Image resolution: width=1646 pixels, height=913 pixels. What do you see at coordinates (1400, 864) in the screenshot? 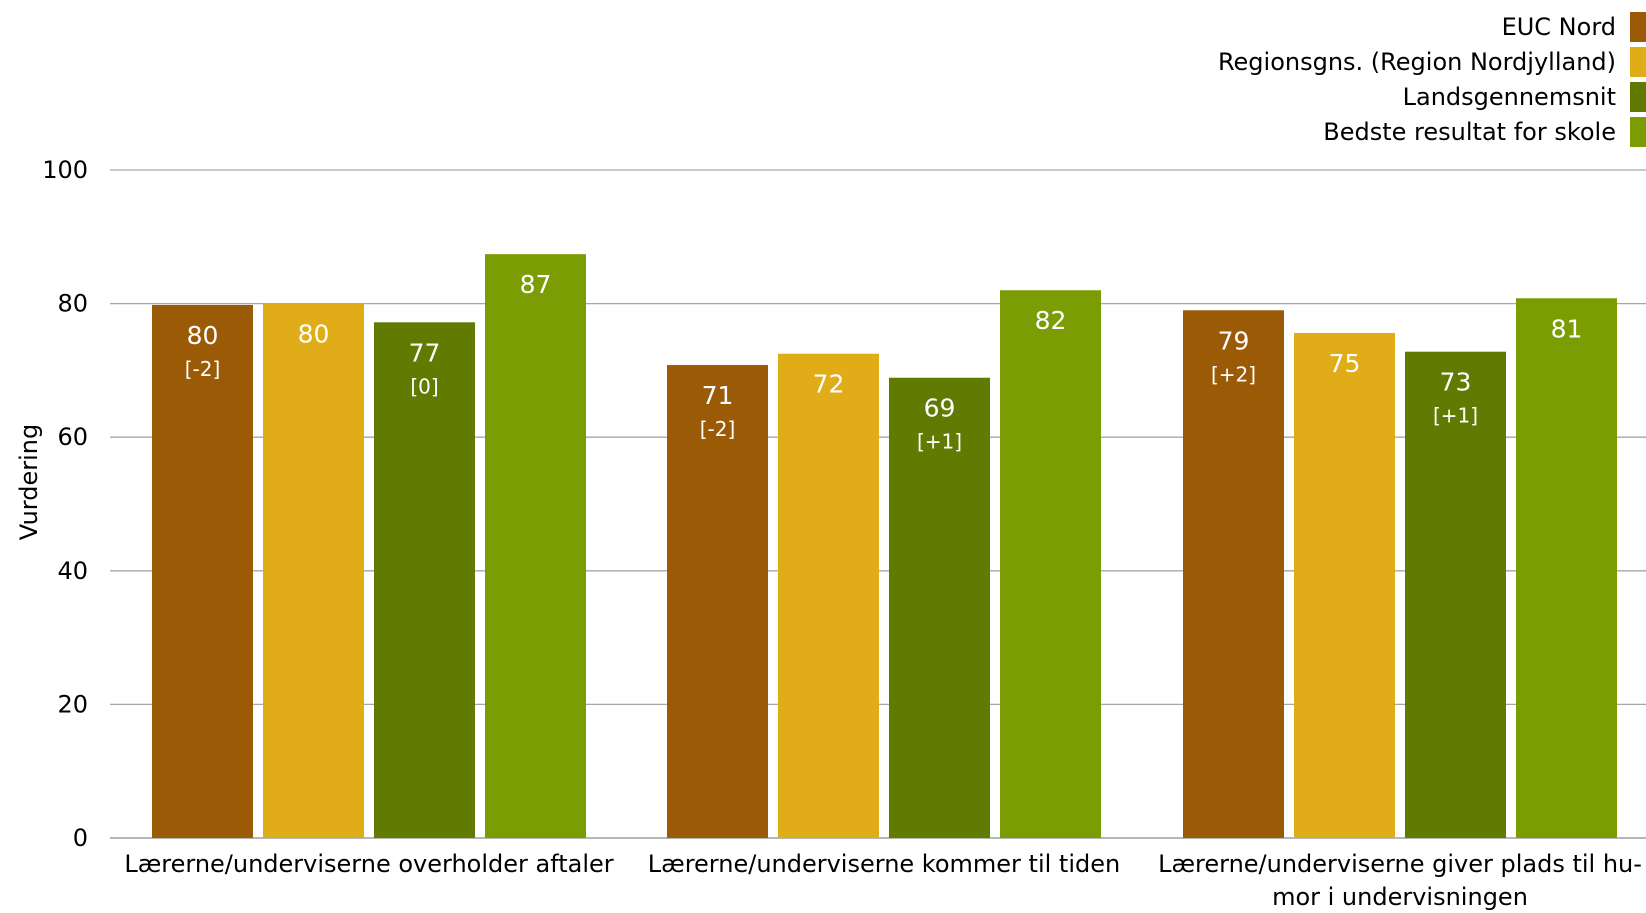
I see `x-category-label: Lærerne/underviserne giver plads til hu-` at bounding box center [1400, 864].